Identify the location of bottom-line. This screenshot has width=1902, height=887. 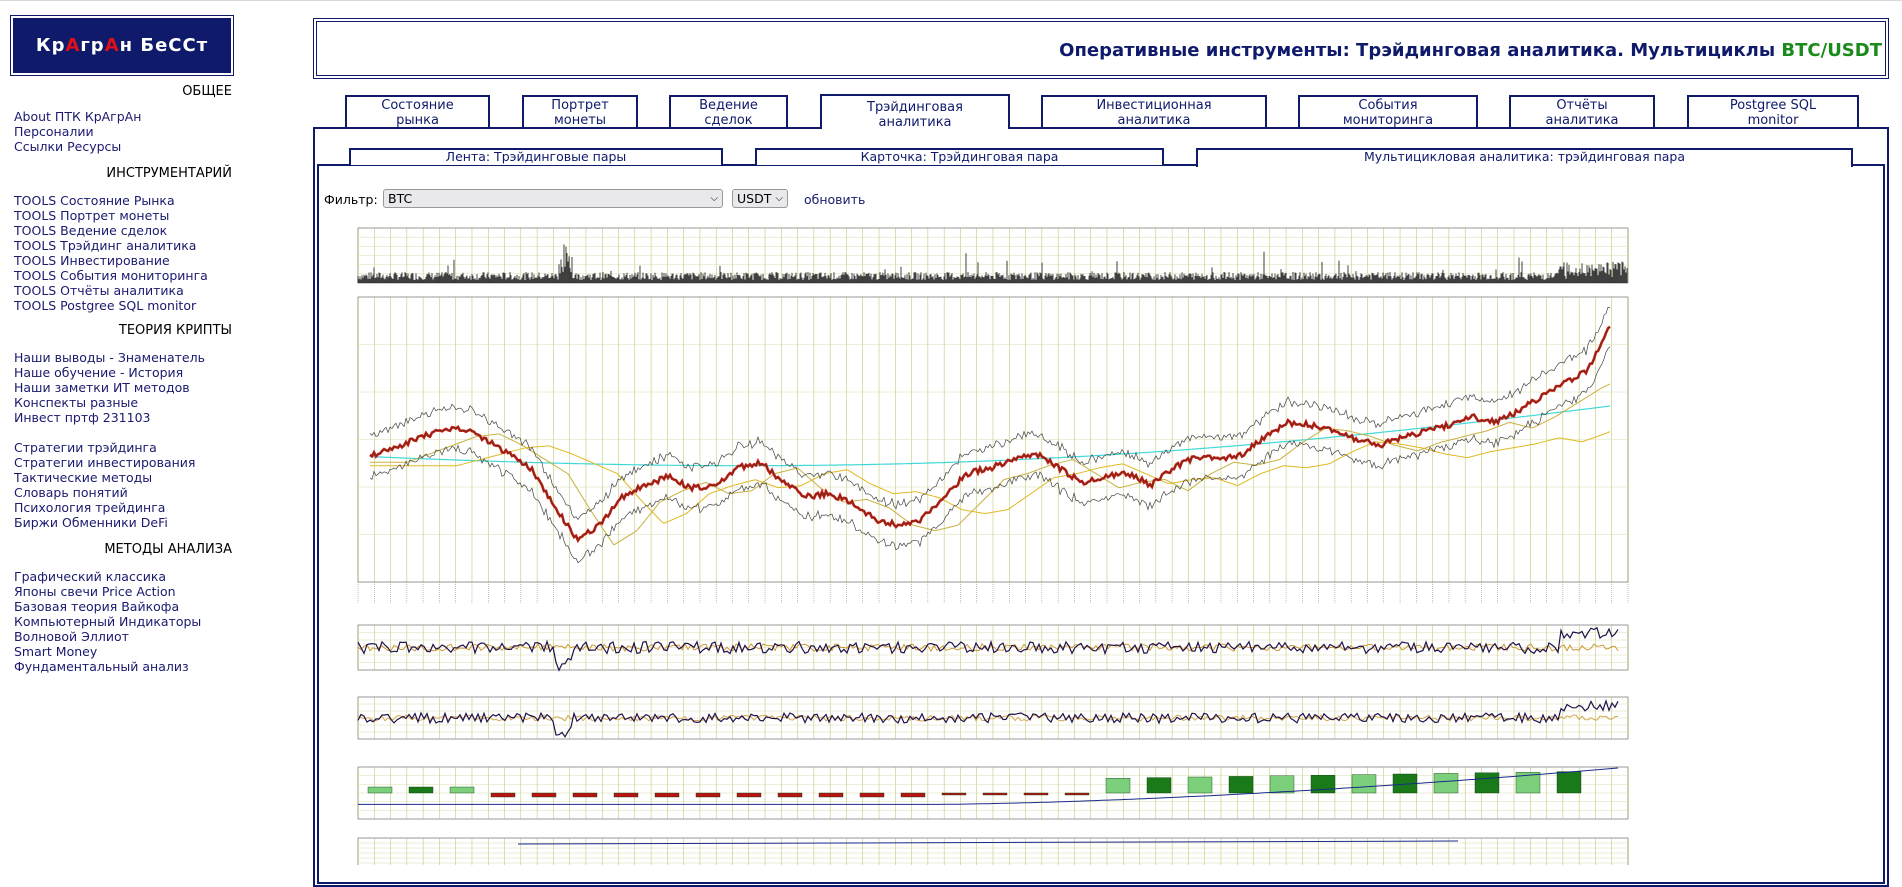
(988, 842).